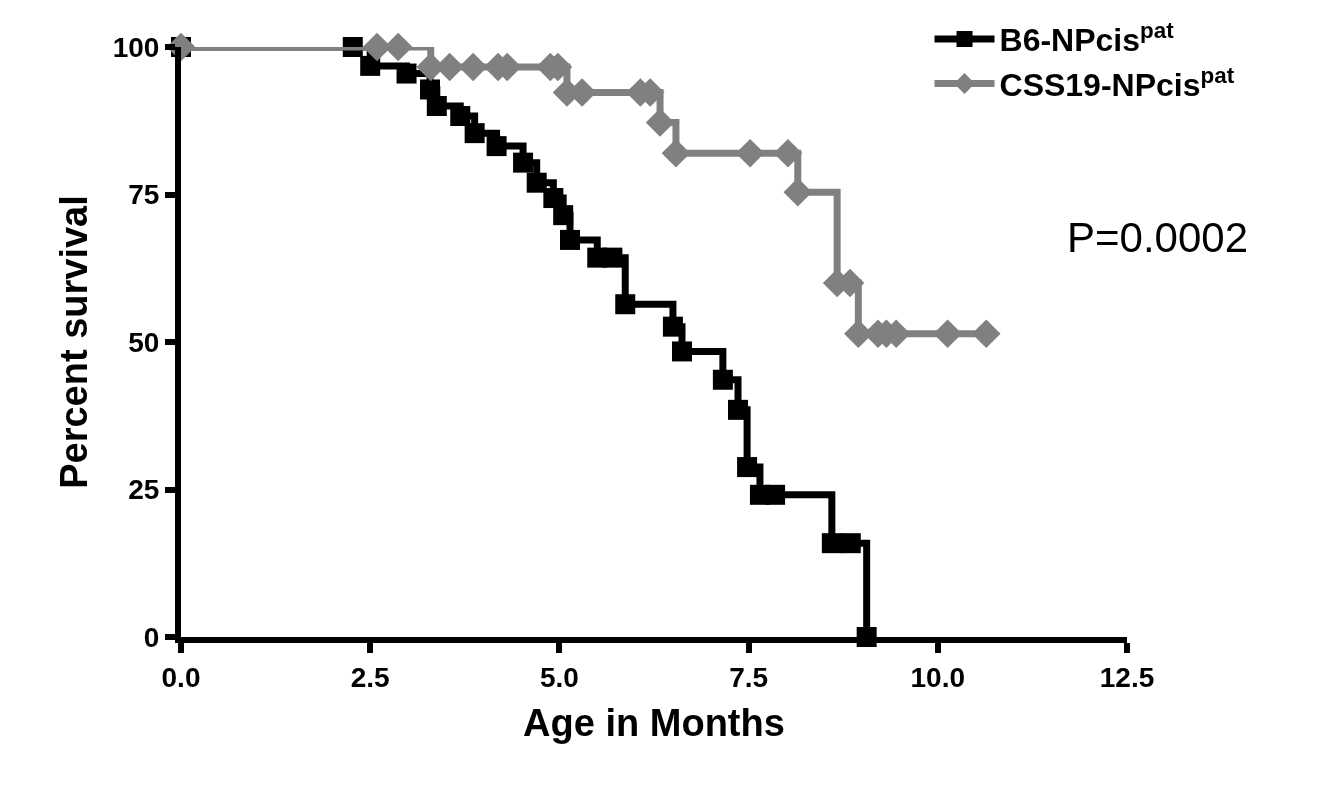 The width and height of the screenshot is (1342, 790). Describe the element at coordinates (1158, 237) in the screenshot. I see `annotation: P=0.0002` at that location.